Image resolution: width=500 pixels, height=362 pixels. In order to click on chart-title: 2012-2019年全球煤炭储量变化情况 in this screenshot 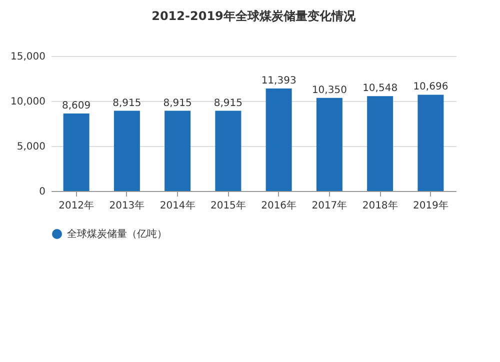, I will do `click(254, 16)`.